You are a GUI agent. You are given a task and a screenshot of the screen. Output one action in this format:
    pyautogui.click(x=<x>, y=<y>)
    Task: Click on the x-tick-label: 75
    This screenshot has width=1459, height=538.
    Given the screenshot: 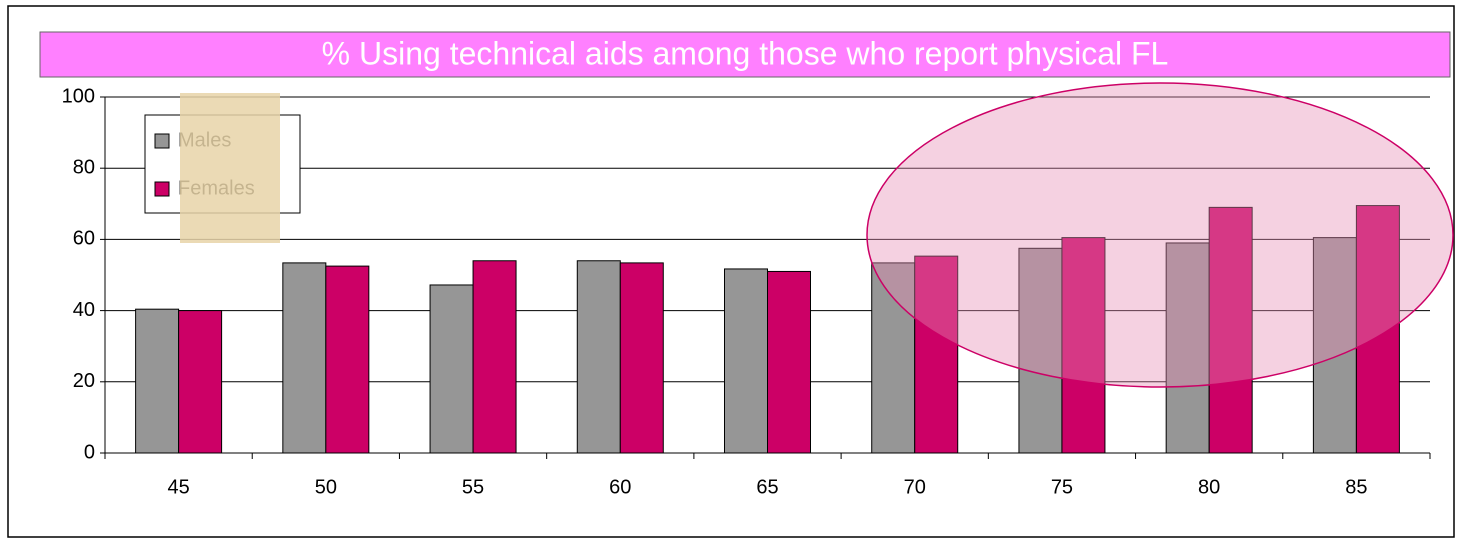 What is the action you would take?
    pyautogui.click(x=1062, y=487)
    